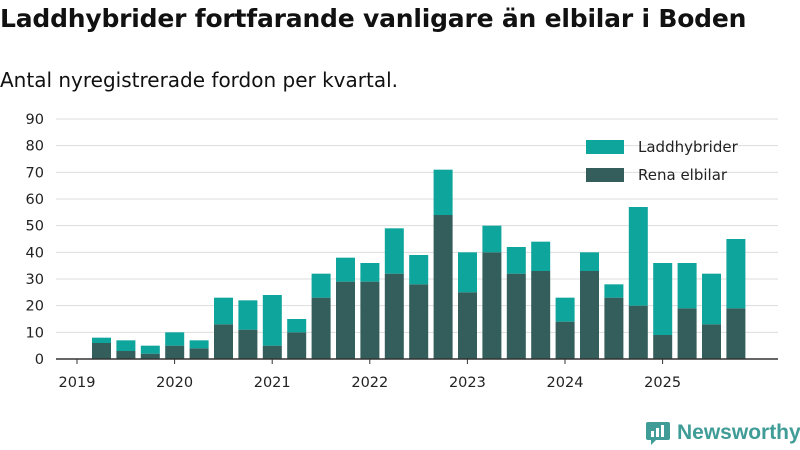  Describe the element at coordinates (369, 383) in the screenshot. I see `x-tick-label: 2022` at that location.